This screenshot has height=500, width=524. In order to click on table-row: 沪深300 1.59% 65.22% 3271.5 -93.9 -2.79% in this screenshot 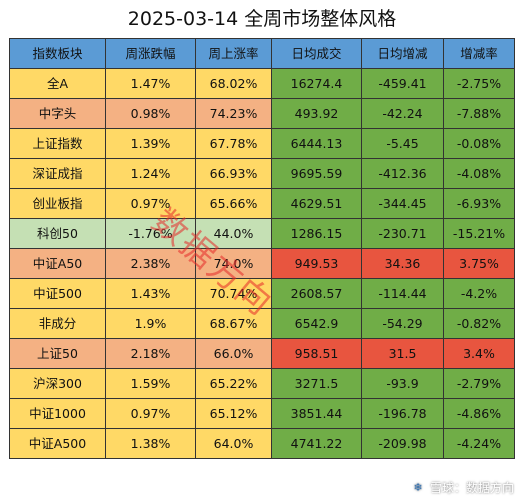, I will do `click(262, 383)`.